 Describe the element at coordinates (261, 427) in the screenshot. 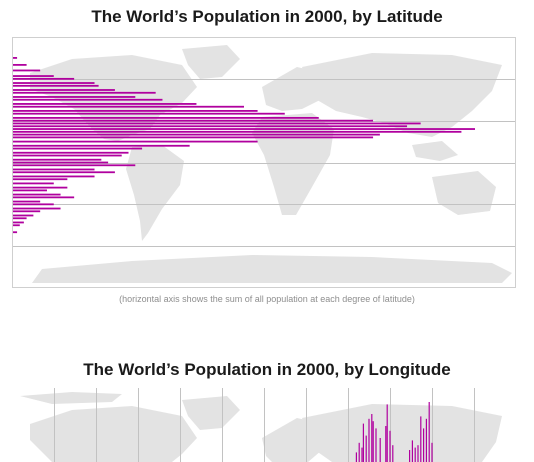

I see `world-map-background` at that location.